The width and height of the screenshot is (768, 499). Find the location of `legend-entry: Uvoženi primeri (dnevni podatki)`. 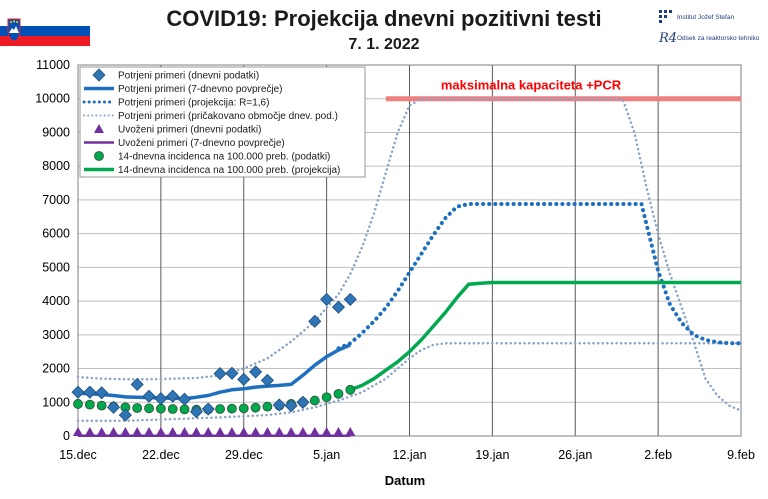

legend-entry: Uvoženi primeri (dnevni podatki) is located at coordinates (177, 130).